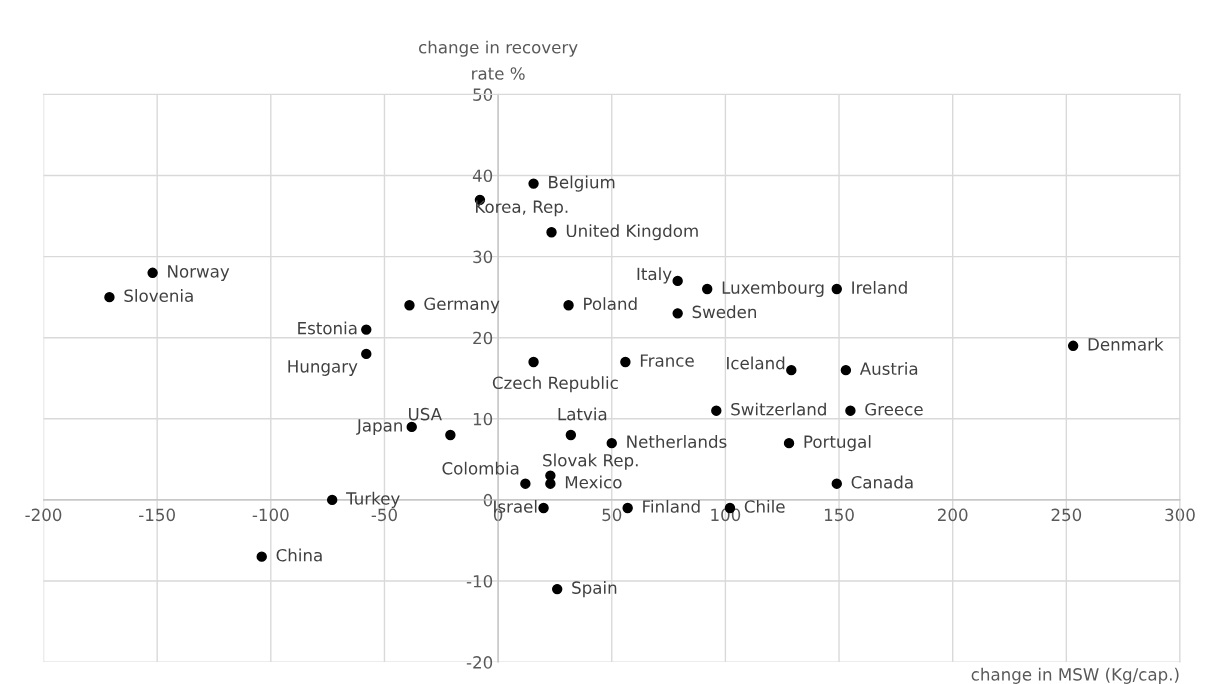  Describe the element at coordinates (590, 461) in the screenshot. I see `annotation: Slovak Rep.` at that location.